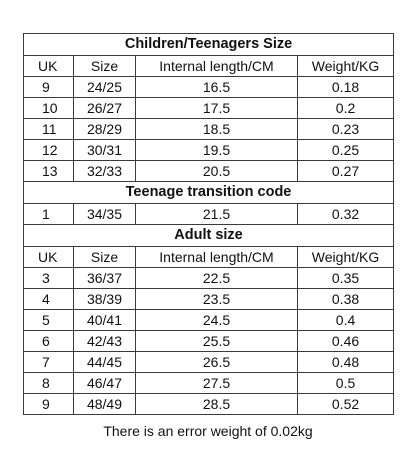 The image size is (416, 475). What do you see at coordinates (48, 108) in the screenshot?
I see `uk-cell: 10` at bounding box center [48, 108].